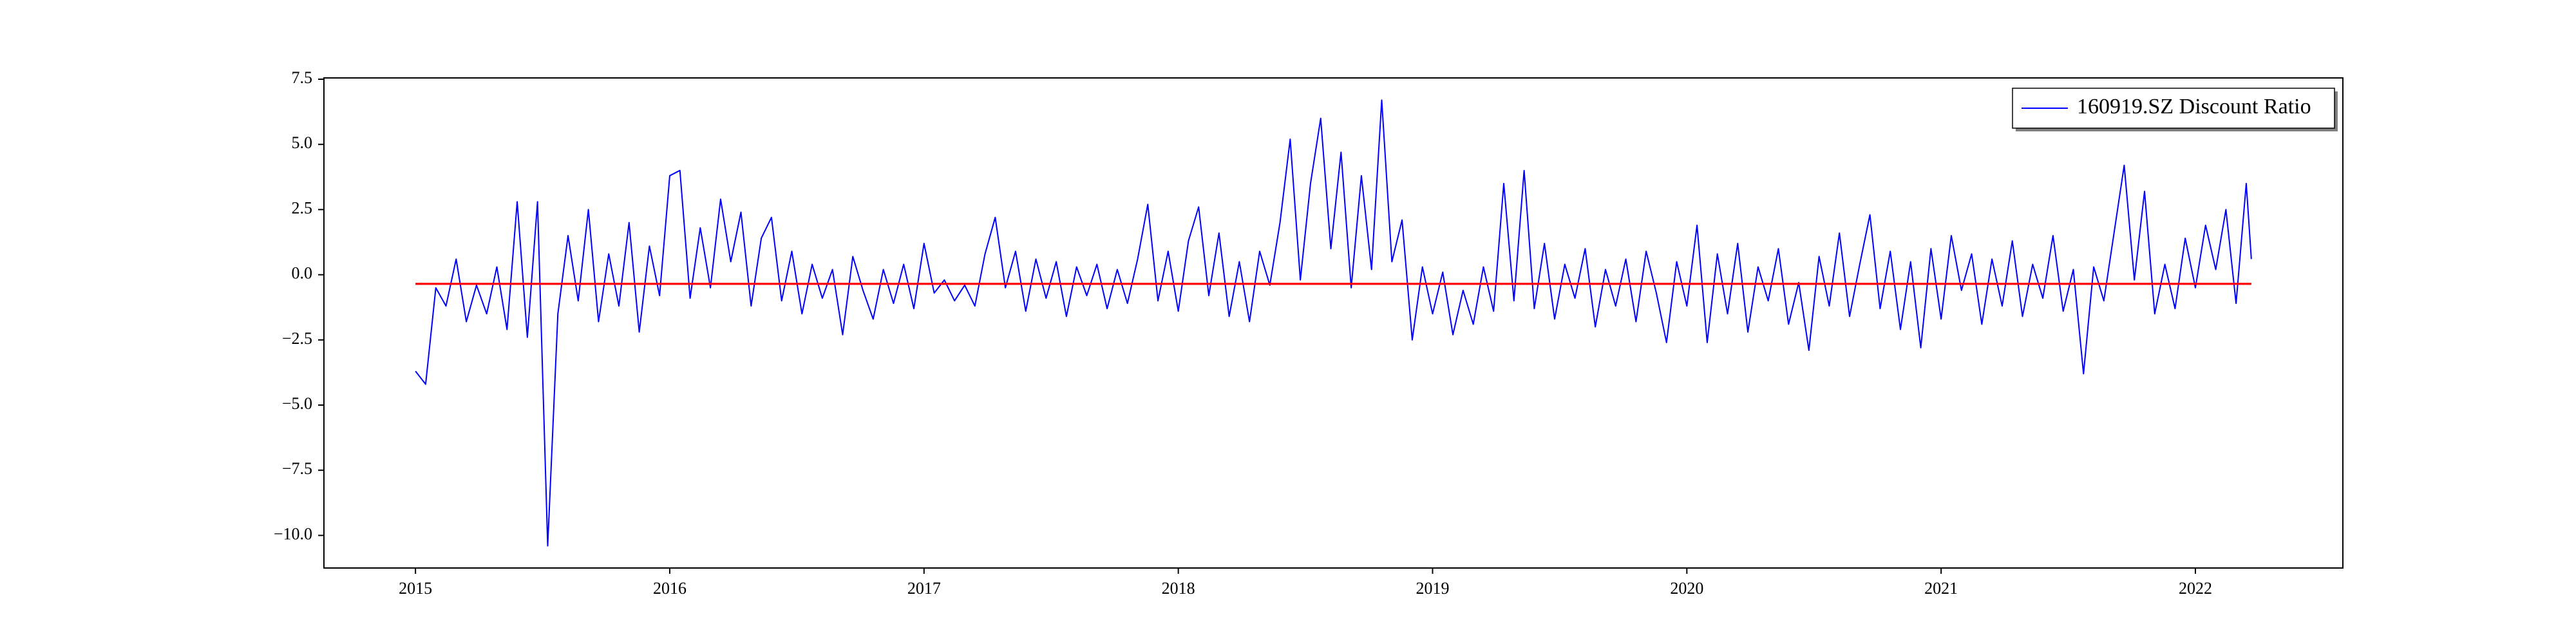 The height and width of the screenshot is (644, 2576). I want to click on y-tick-label: 2.5, so click(302, 207).